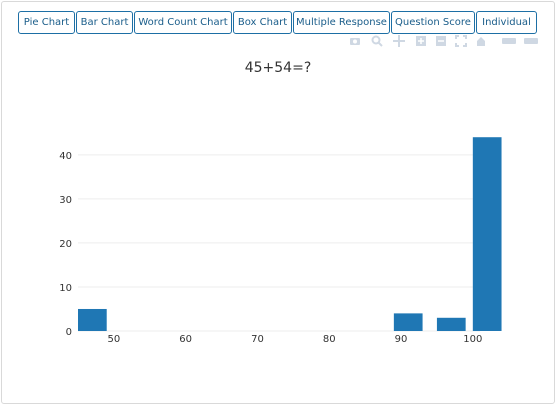  I want to click on y-tick-label: 10, so click(65, 288).